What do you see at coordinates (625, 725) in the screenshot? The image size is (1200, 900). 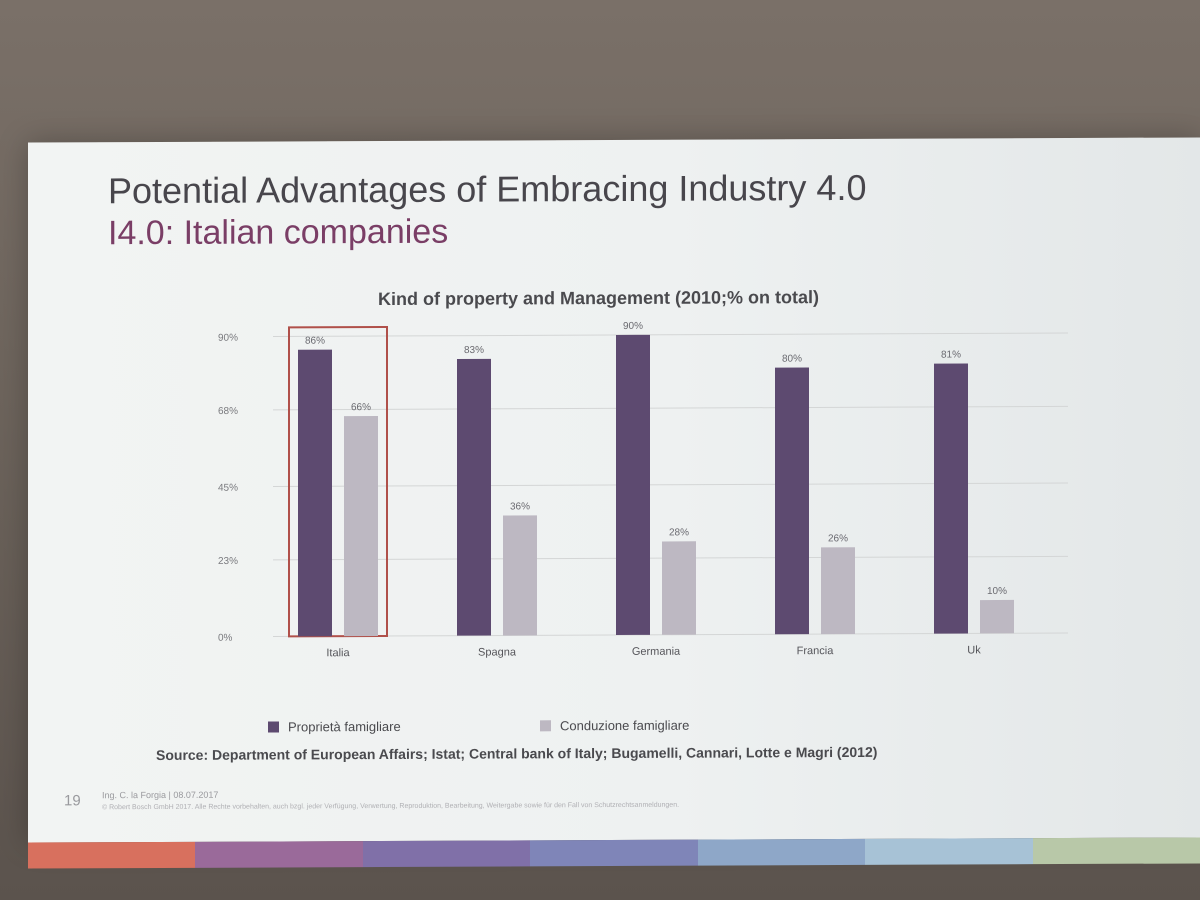 I see `legend-label: Conduzione famigliare` at bounding box center [625, 725].